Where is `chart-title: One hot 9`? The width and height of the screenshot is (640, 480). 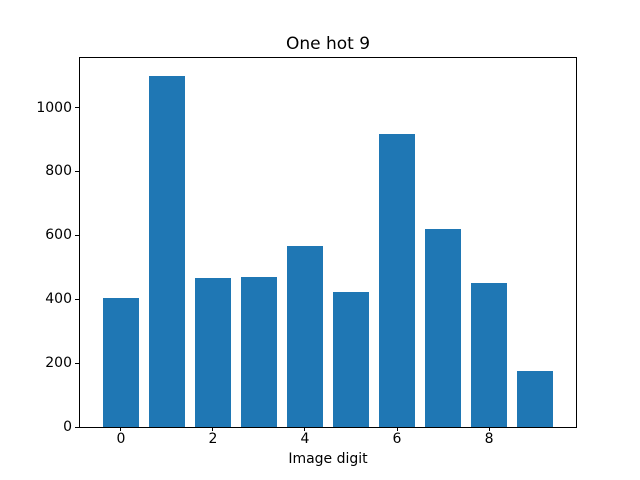
chart-title: One hot 9 is located at coordinates (328, 44).